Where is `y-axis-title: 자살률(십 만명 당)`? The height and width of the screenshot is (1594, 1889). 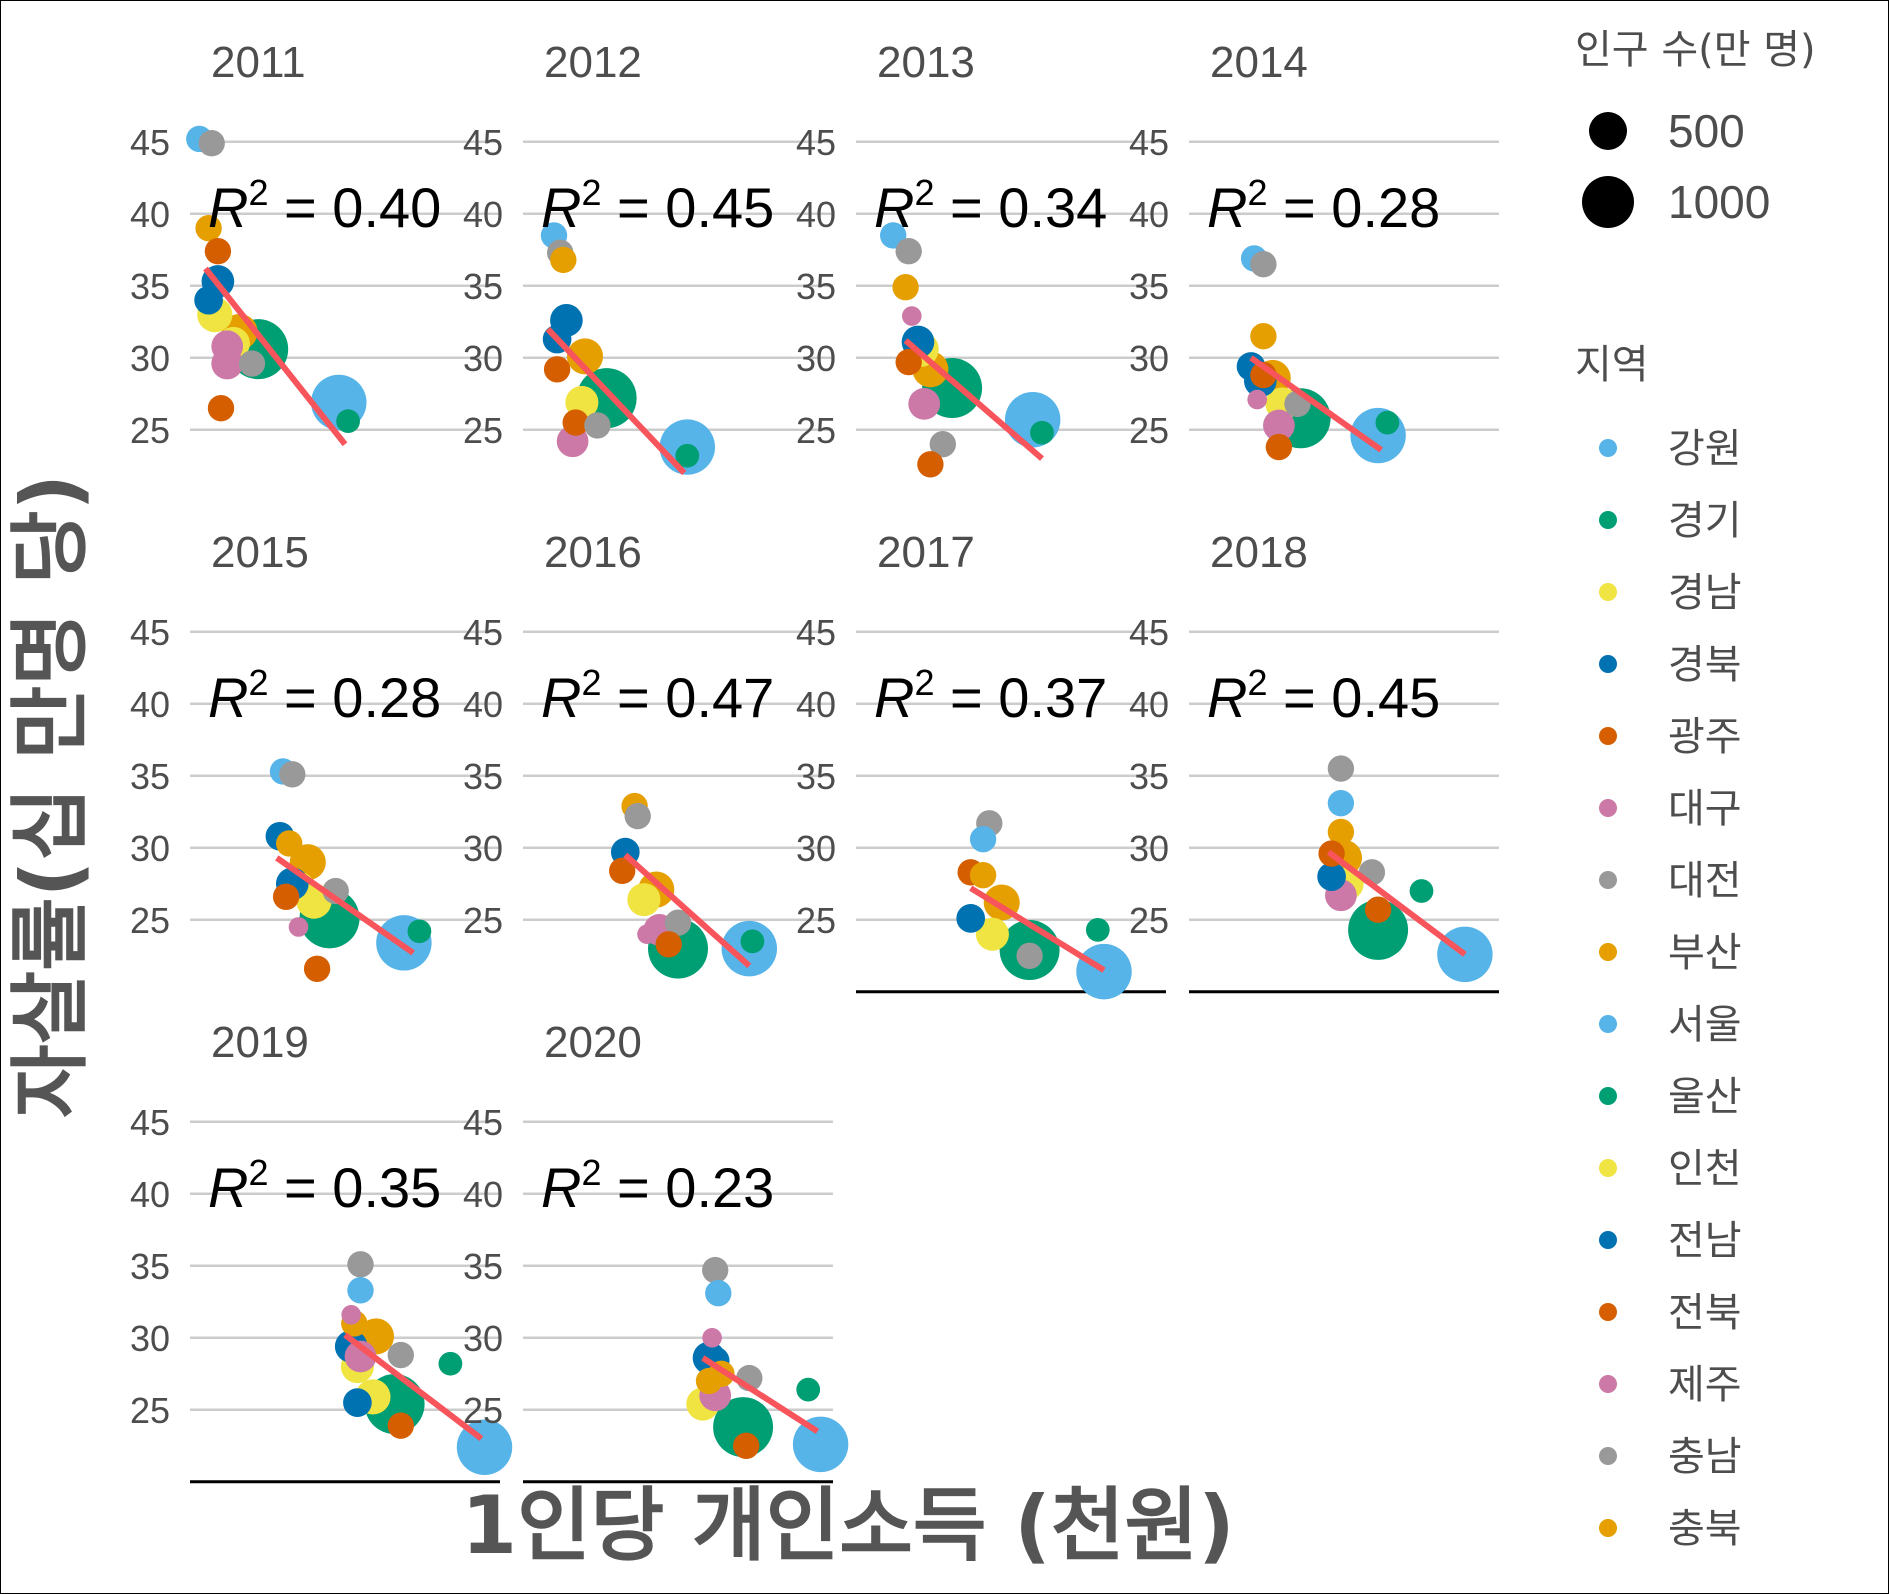
y-axis-title: 자살률(십 만명 당) is located at coordinates (50, 796).